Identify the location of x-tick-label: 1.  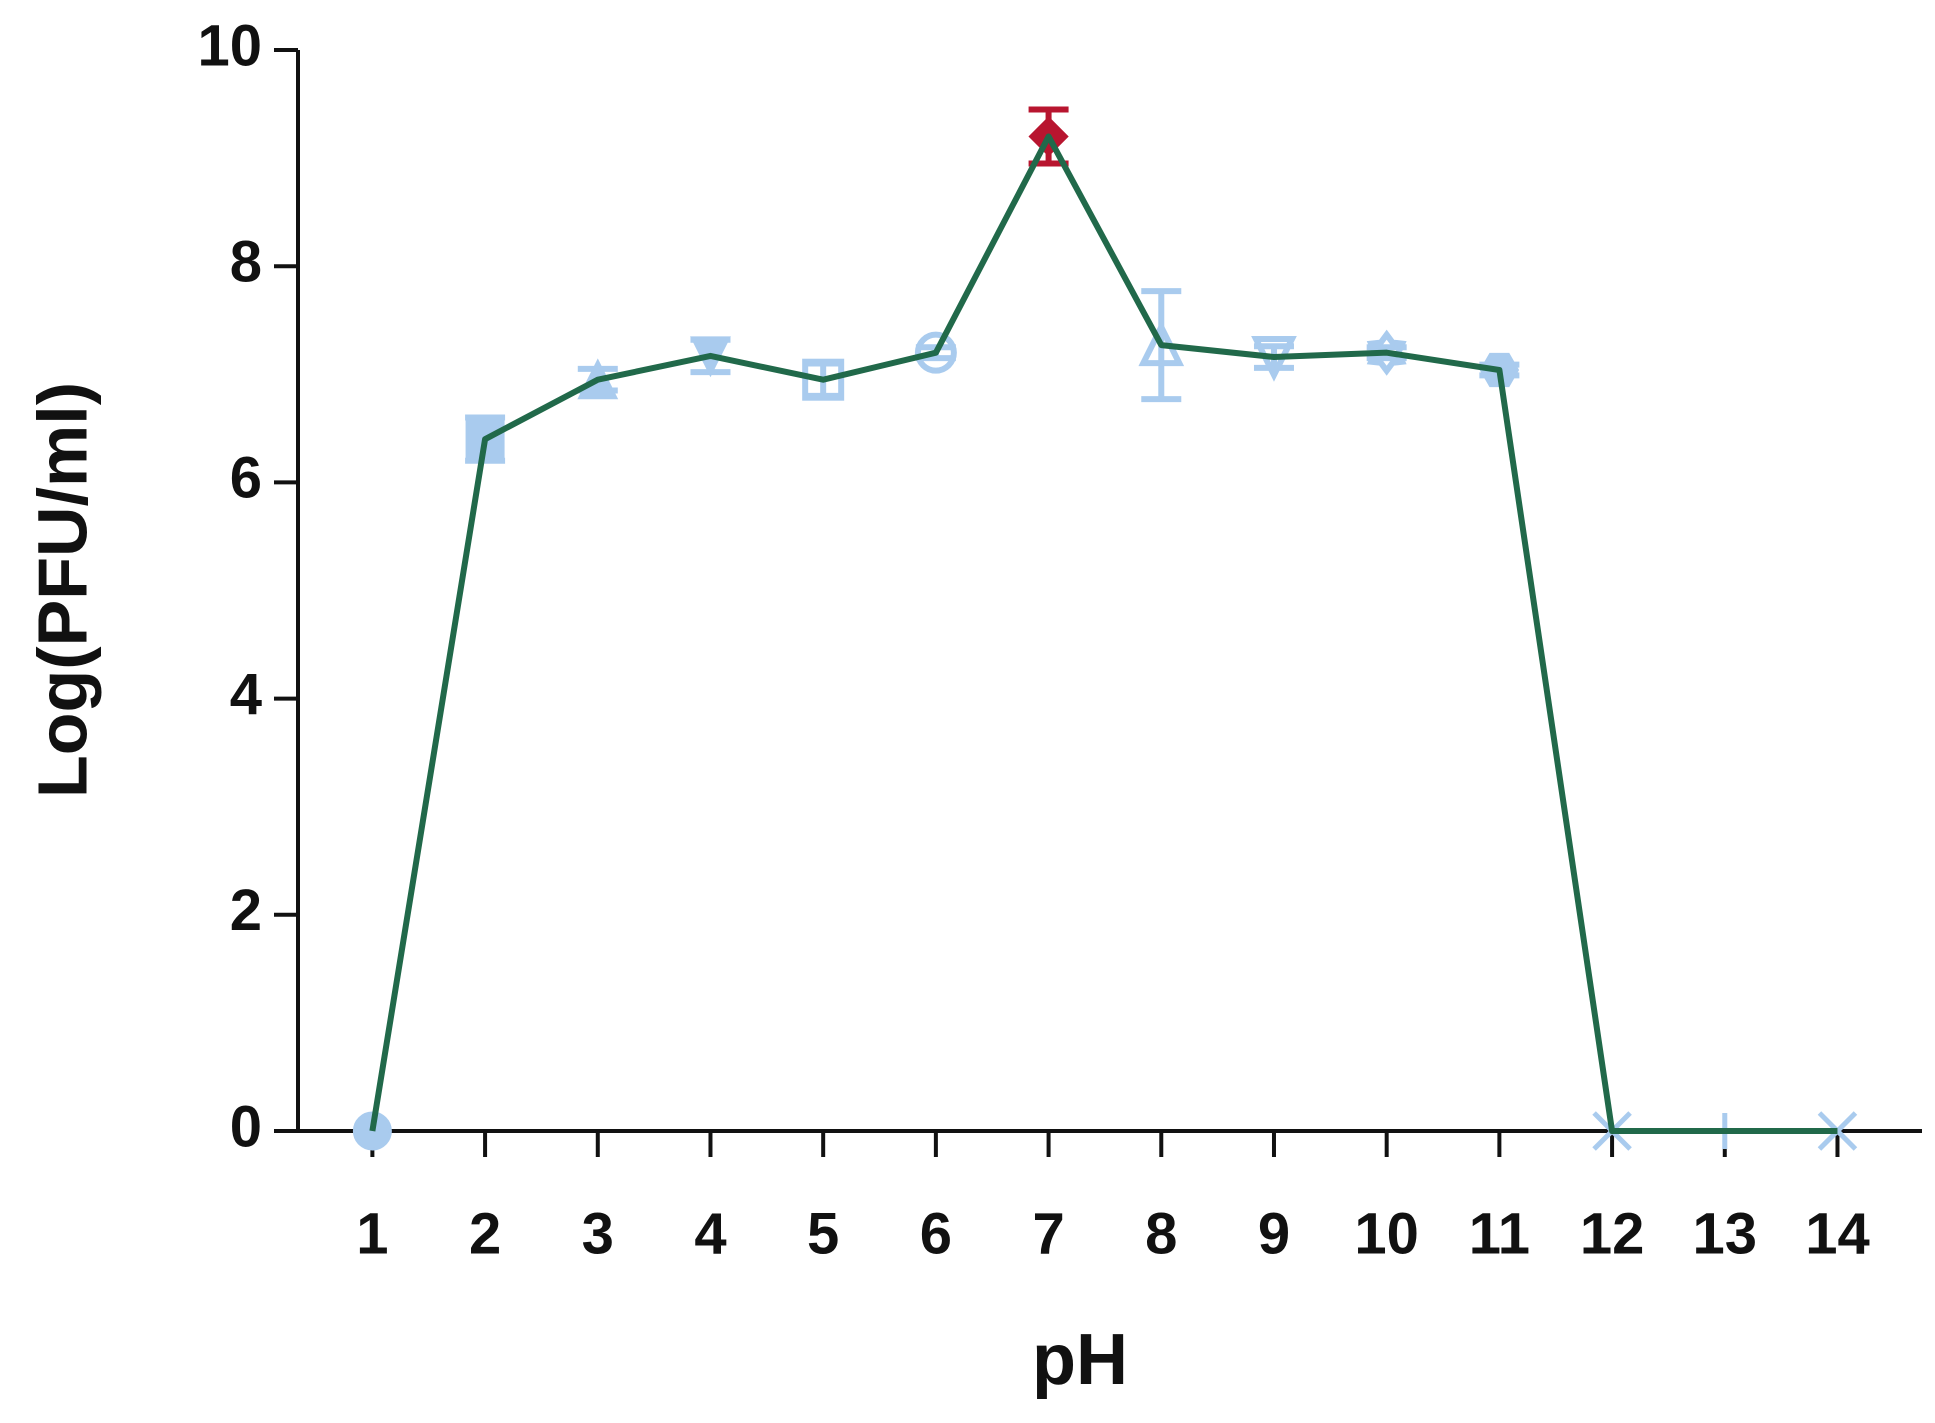
(372, 1233).